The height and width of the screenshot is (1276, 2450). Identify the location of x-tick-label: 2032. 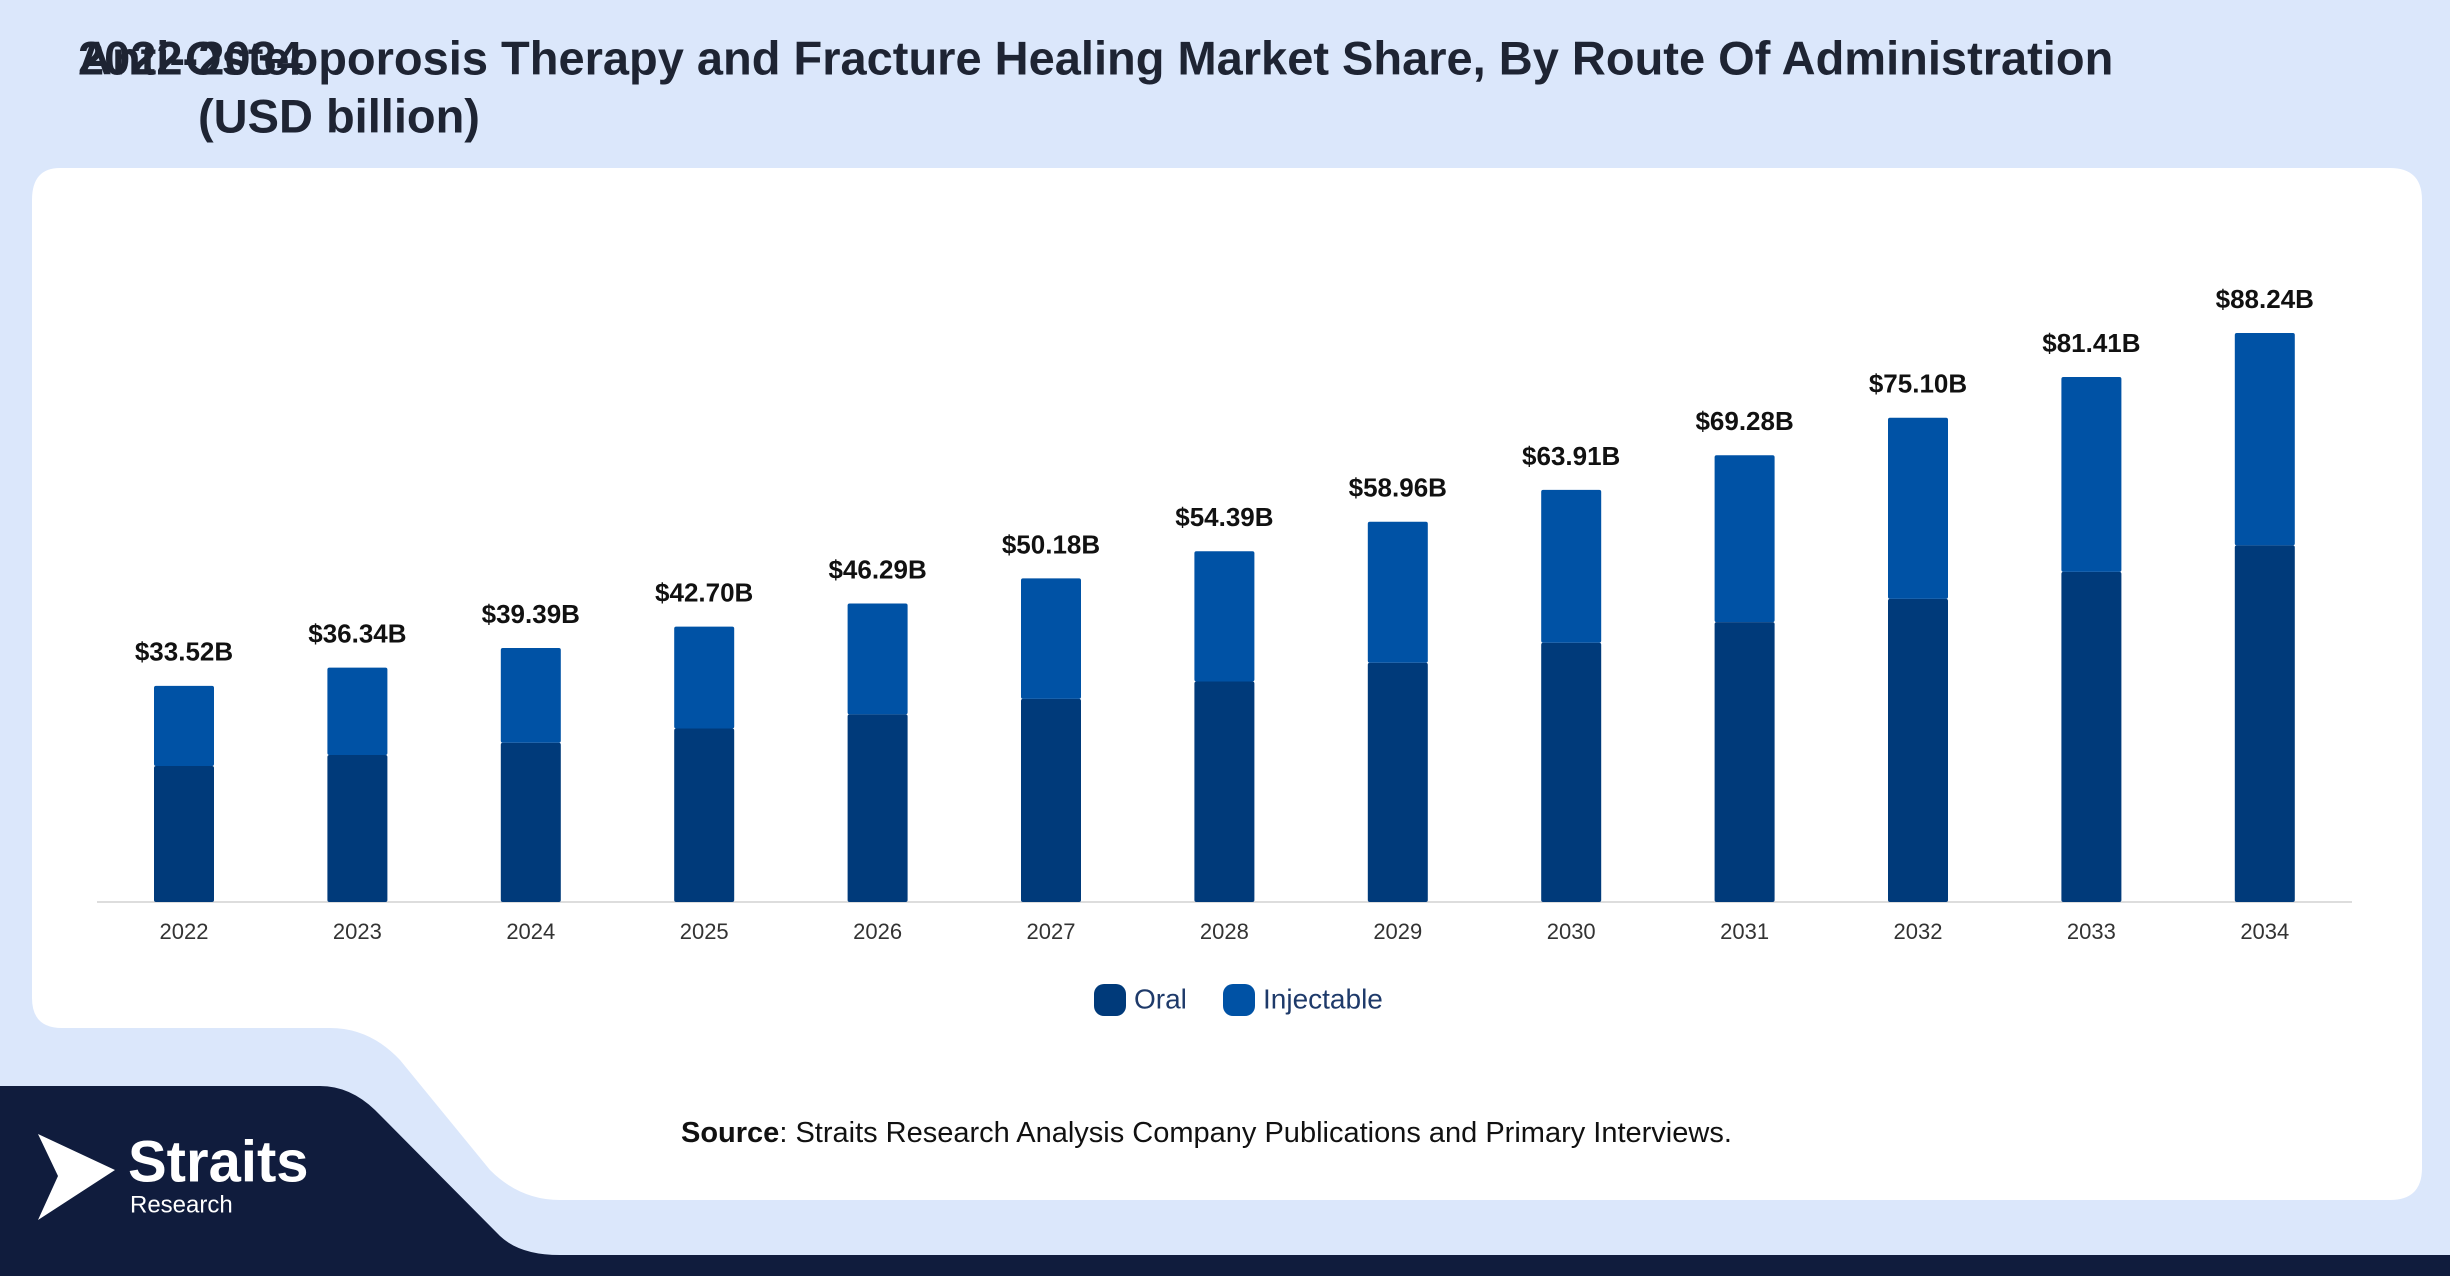
(1918, 931).